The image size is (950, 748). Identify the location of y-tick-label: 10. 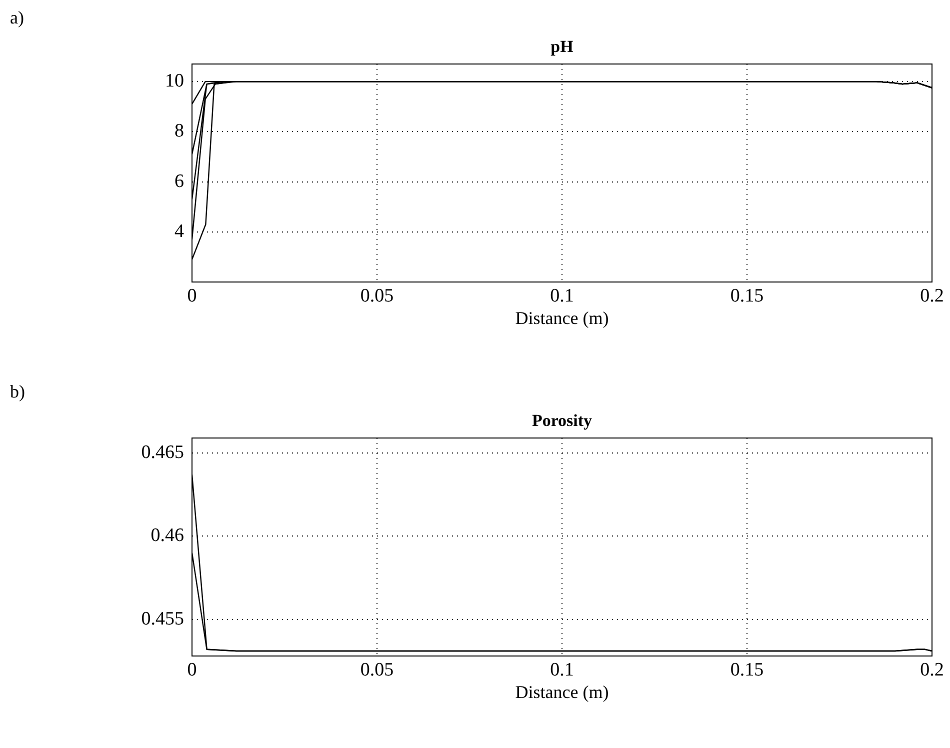
(174, 81).